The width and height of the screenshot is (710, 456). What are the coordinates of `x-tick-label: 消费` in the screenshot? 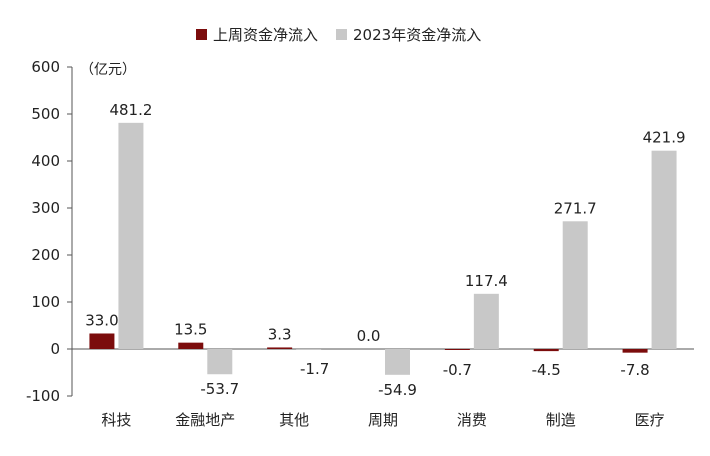 It's located at (472, 420).